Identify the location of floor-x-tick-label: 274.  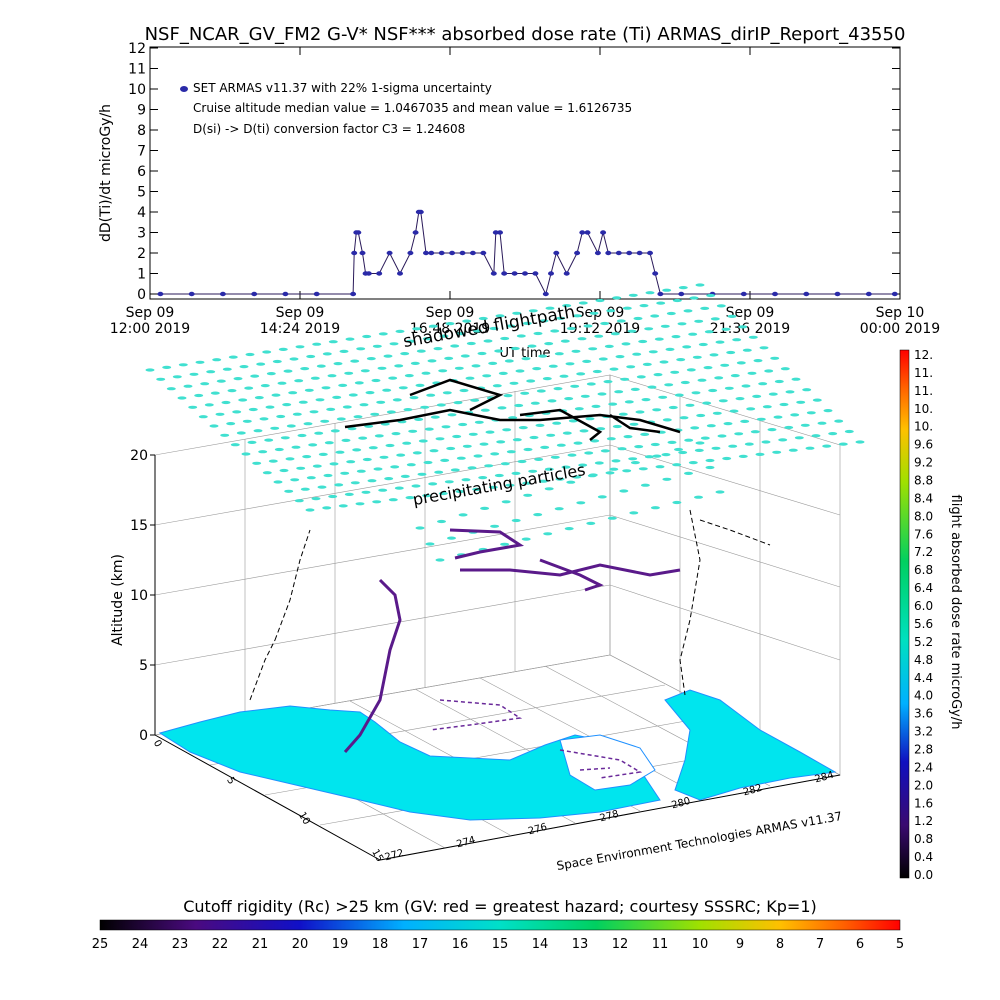
(465, 843).